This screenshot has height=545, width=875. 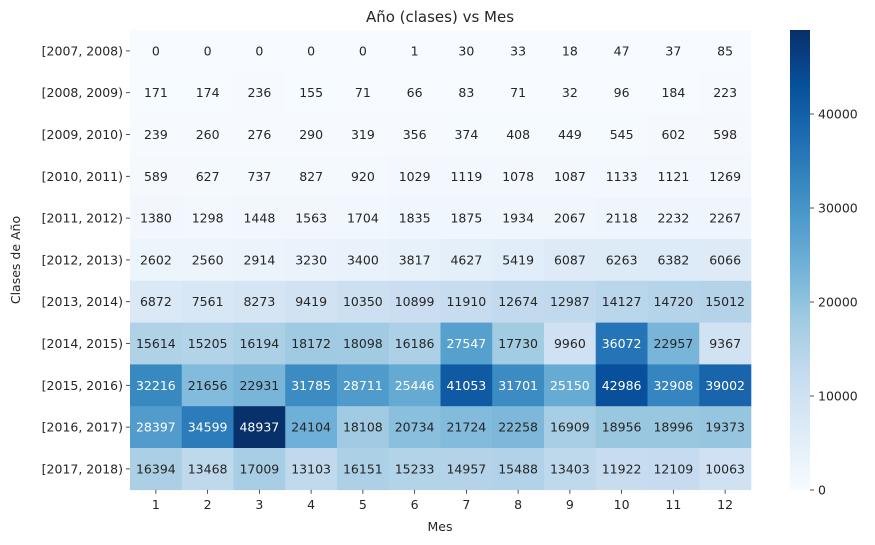 What do you see at coordinates (466, 176) in the screenshot?
I see `cell-value-label: 1119` at bounding box center [466, 176].